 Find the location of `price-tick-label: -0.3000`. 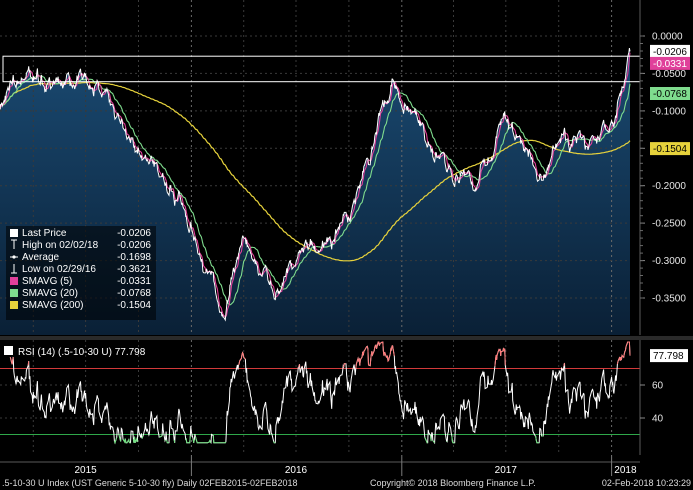

price-tick-label: -0.3000 is located at coordinates (669, 261).